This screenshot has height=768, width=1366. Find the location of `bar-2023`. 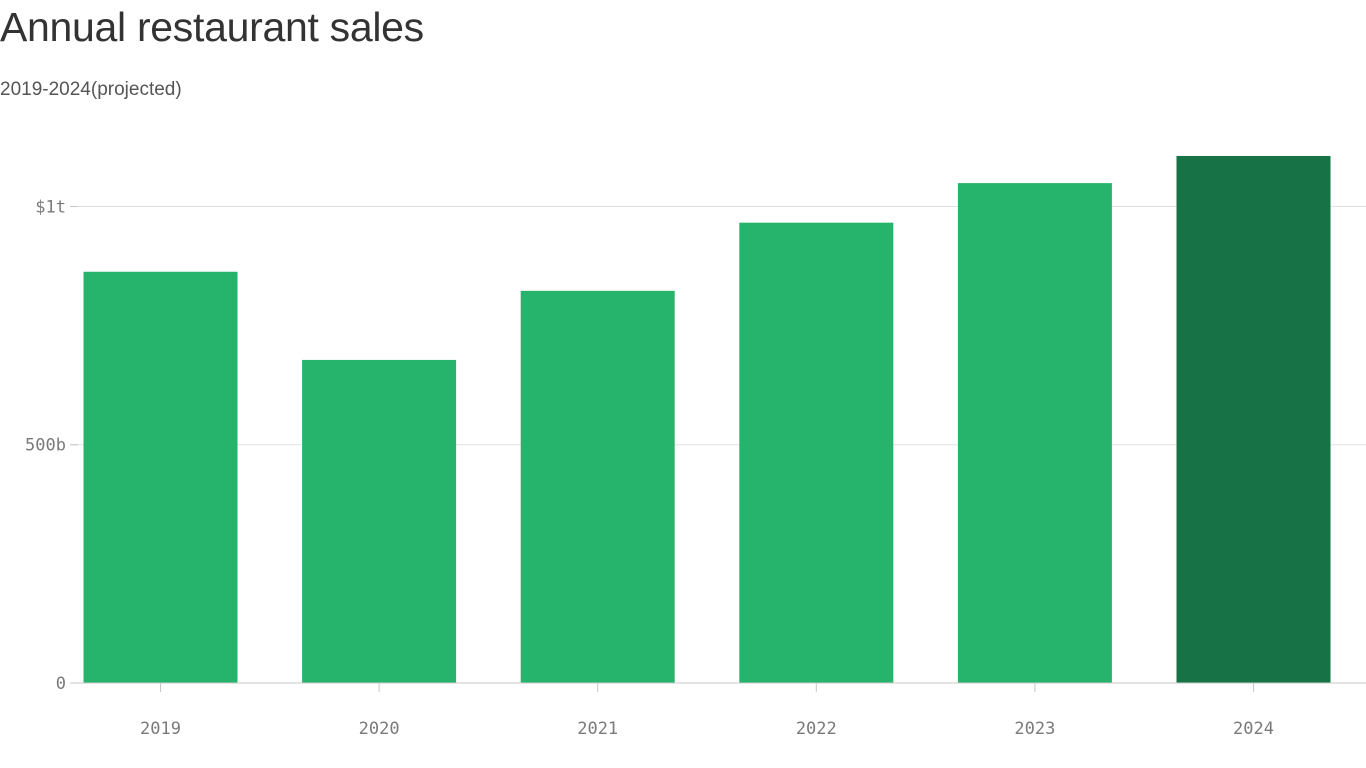

bar-2023 is located at coordinates (1034, 433).